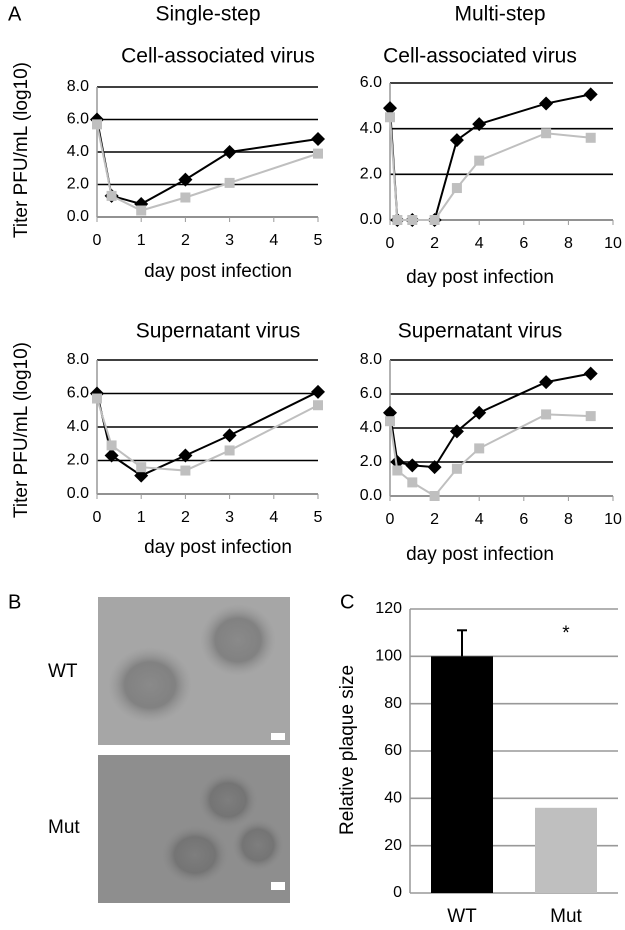 The width and height of the screenshot is (625, 930). What do you see at coordinates (194, 671) in the screenshot?
I see `plaque-image` at bounding box center [194, 671].